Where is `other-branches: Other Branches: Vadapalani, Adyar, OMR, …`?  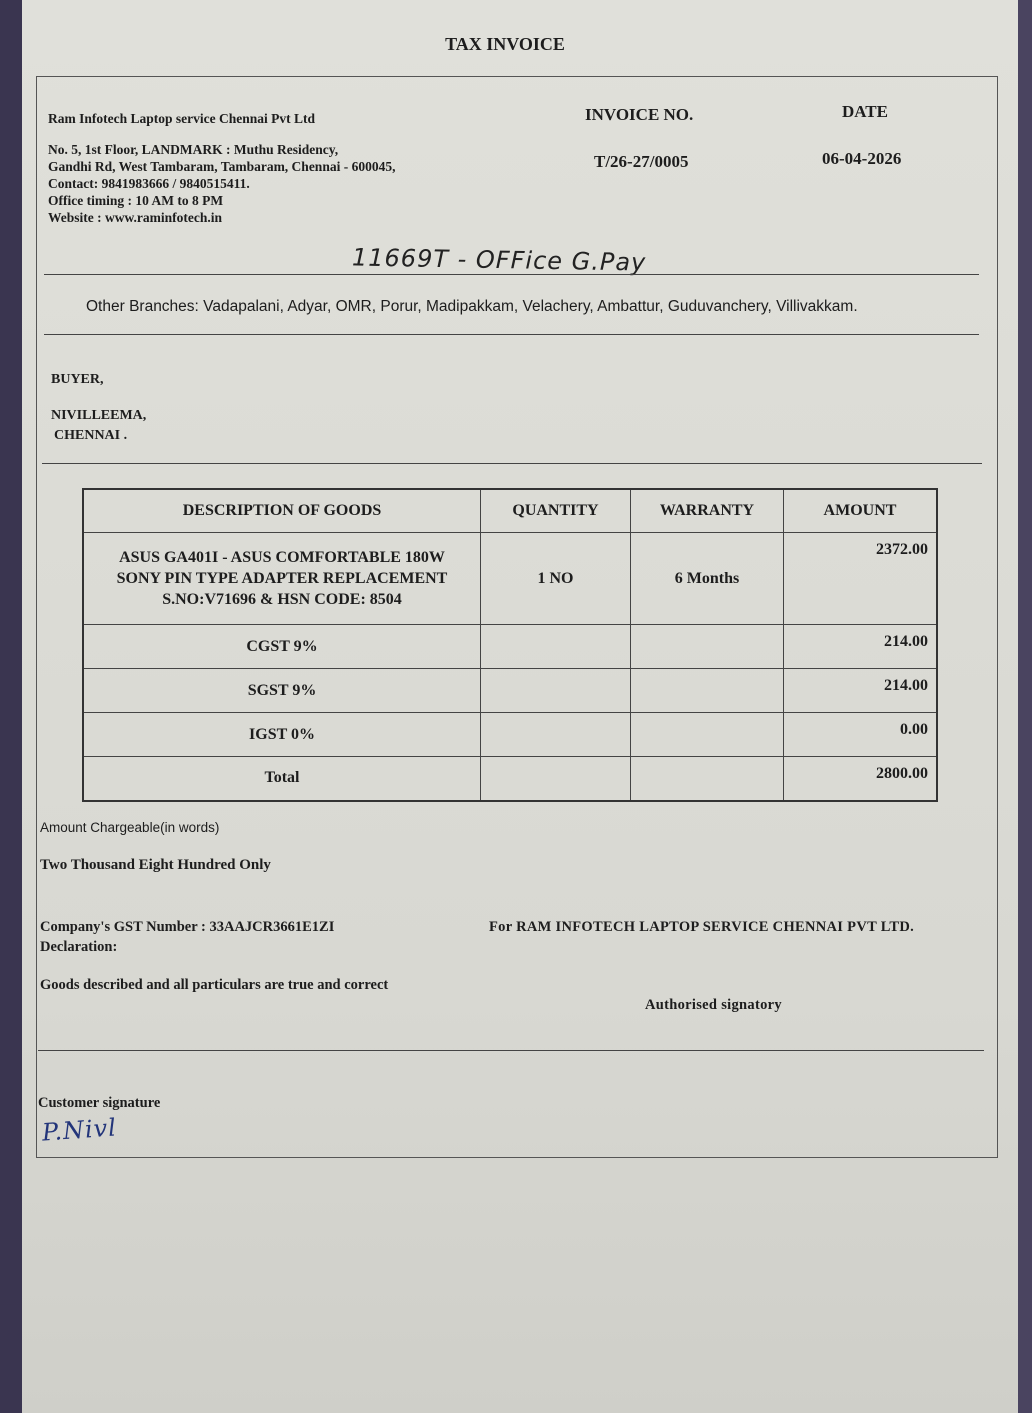
other-branches: Other Branches: Vadapalani, Adyar, OMR, … is located at coordinates (472, 306).